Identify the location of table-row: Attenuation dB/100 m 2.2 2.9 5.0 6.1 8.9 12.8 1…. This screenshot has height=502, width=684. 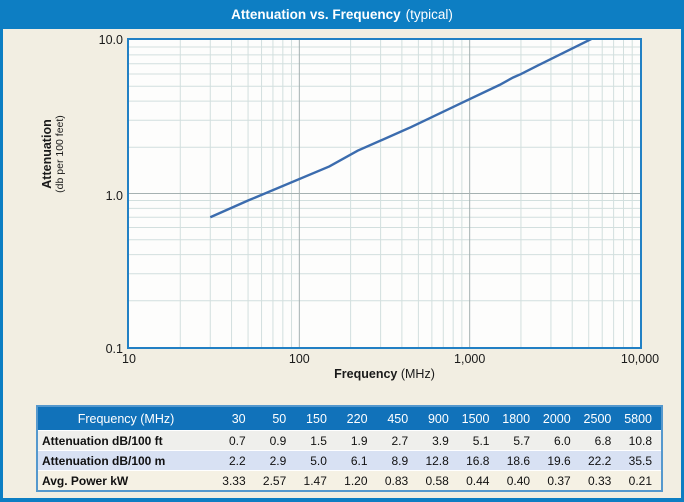
(349, 460).